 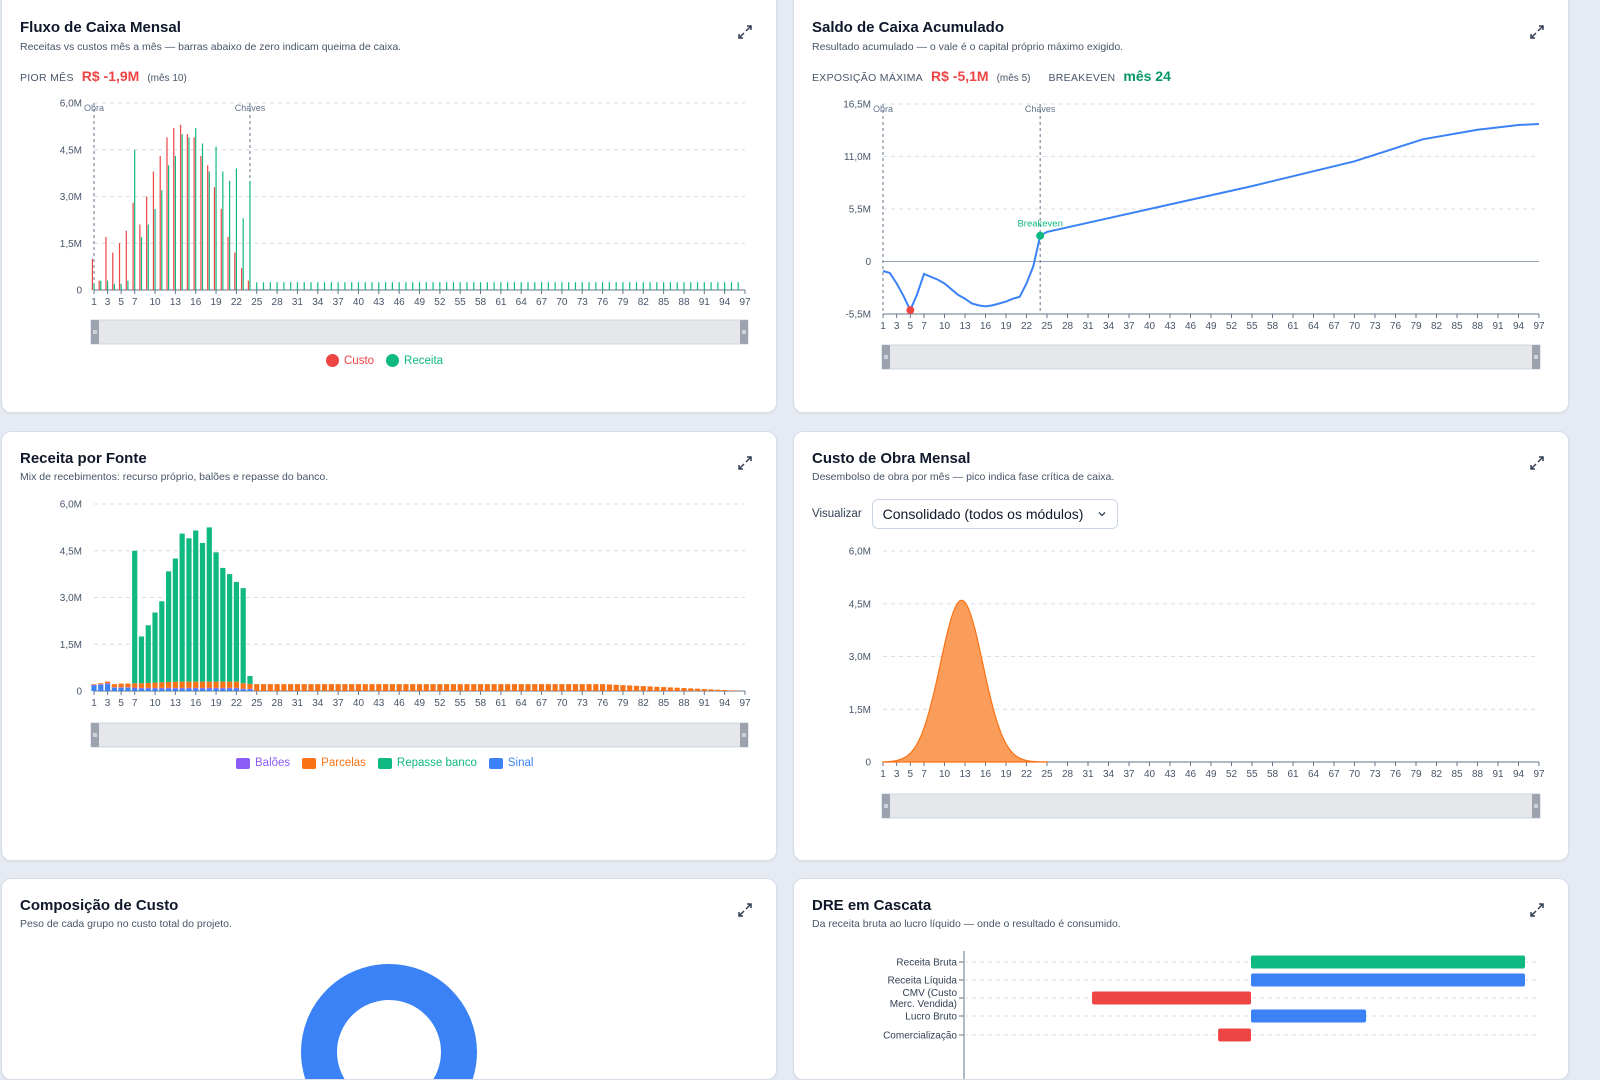 What do you see at coordinates (926, 963) in the screenshot?
I see `category-label: Receita Bruta` at bounding box center [926, 963].